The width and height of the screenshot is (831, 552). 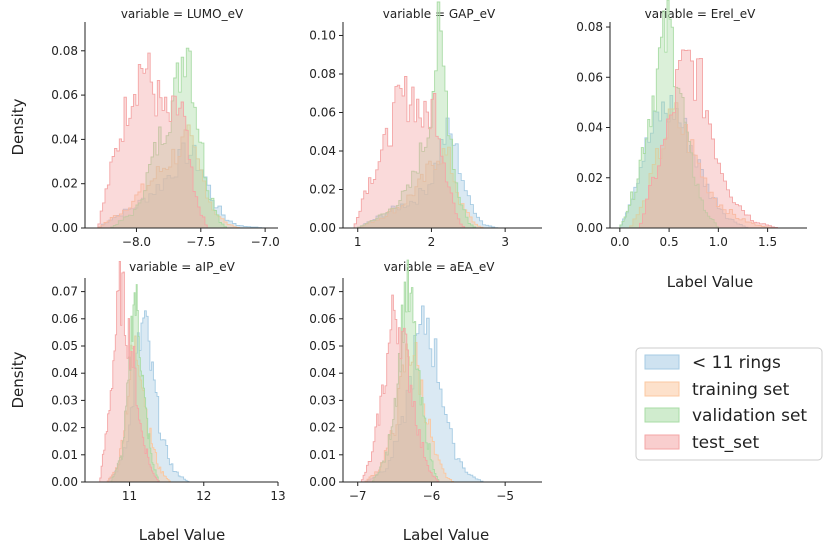 I want to click on hist-4--11-rings, so click(x=424, y=394).